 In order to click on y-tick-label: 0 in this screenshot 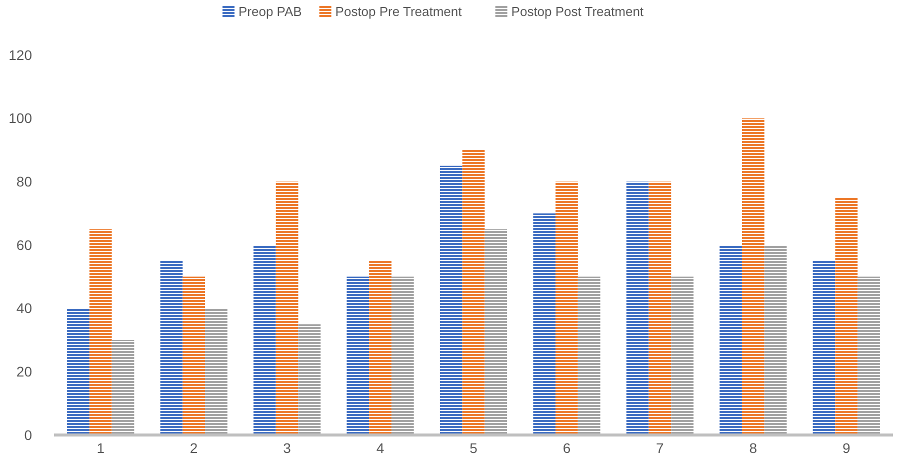, I will do `click(28, 434)`.